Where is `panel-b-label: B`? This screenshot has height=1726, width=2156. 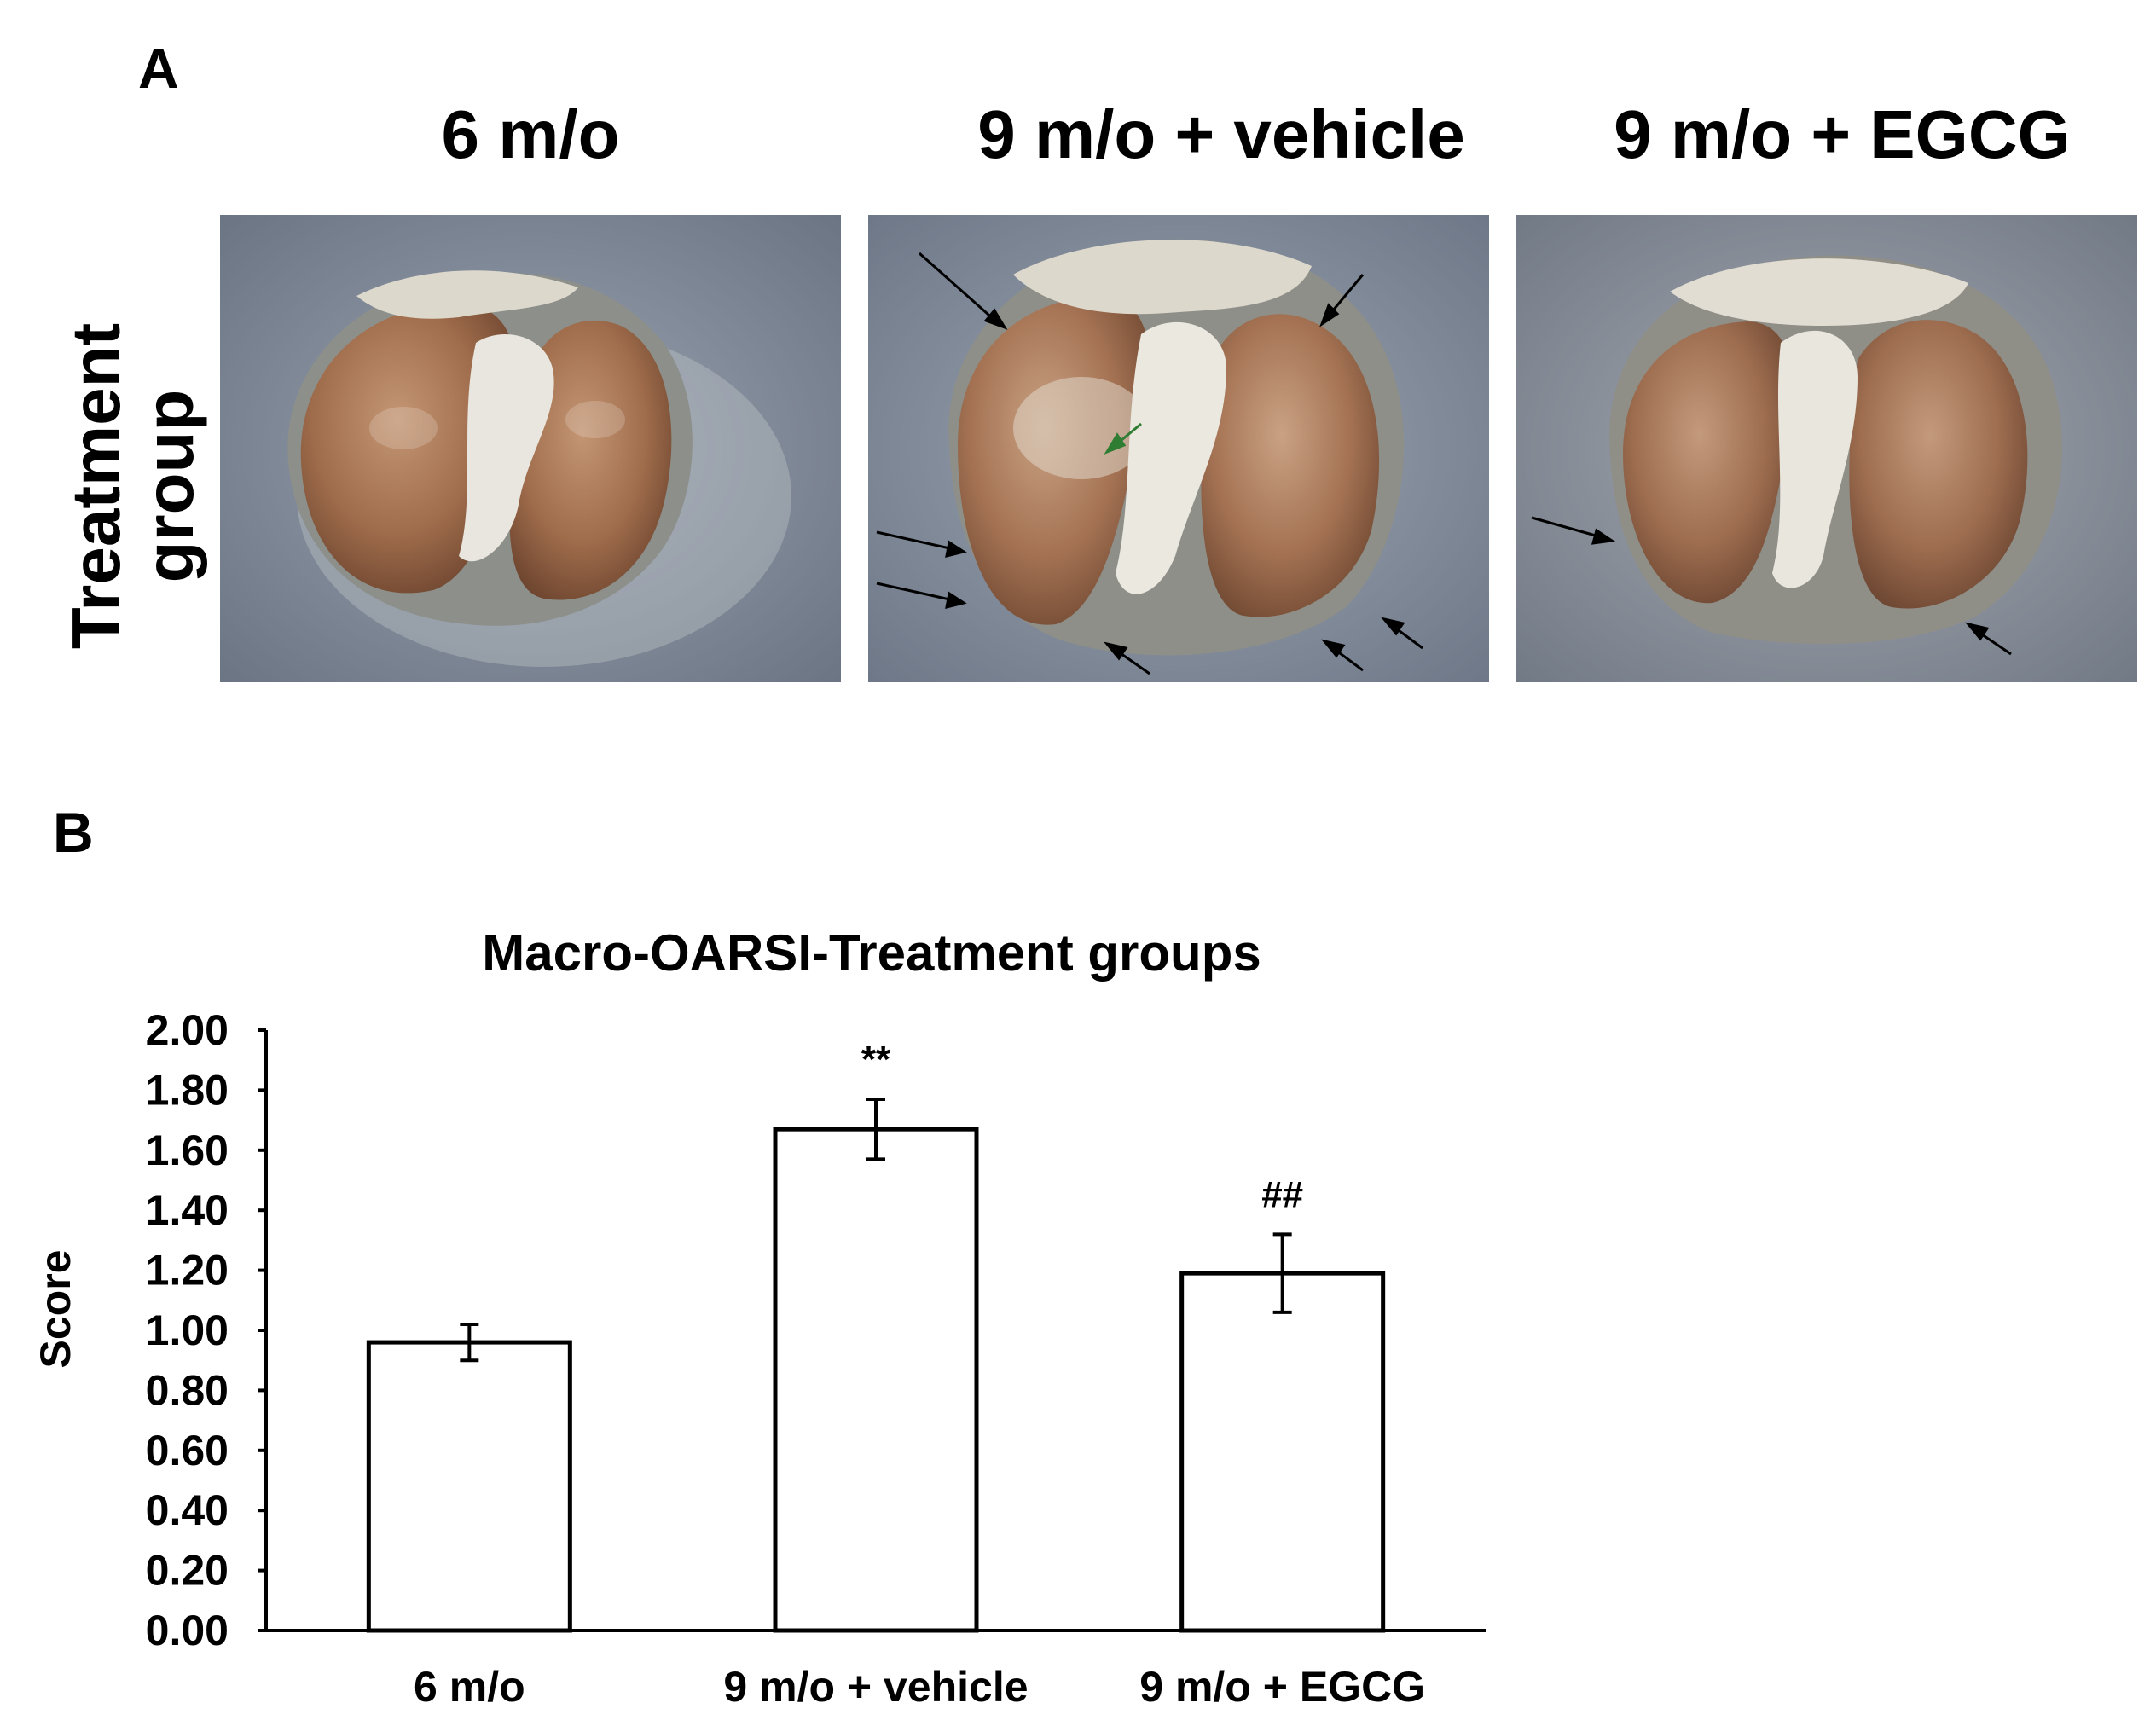
panel-b-label: B is located at coordinates (73, 832).